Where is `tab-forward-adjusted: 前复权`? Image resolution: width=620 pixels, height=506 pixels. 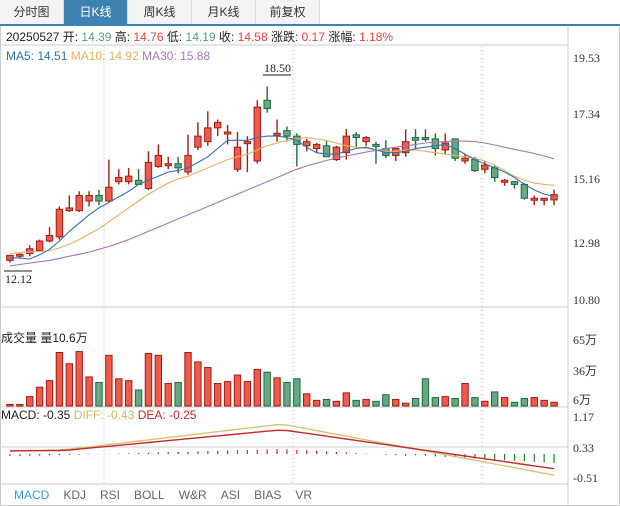 tab-forward-adjusted: 前复权 is located at coordinates (288, 12).